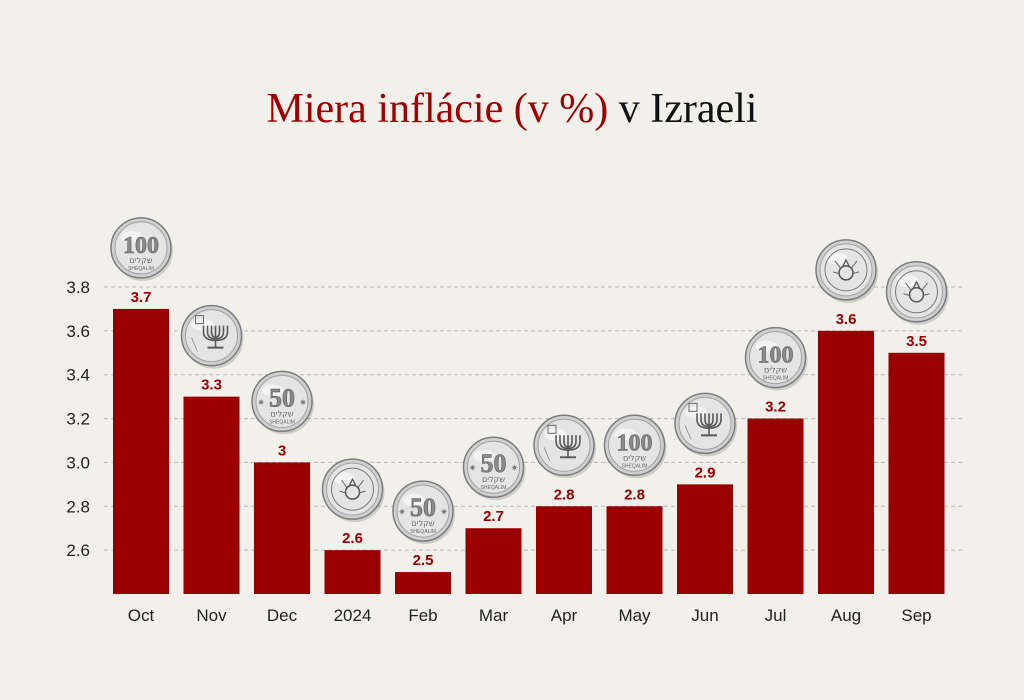 This screenshot has height=700, width=1024. What do you see at coordinates (916, 341) in the screenshot?
I see `value-label: 3.5` at bounding box center [916, 341].